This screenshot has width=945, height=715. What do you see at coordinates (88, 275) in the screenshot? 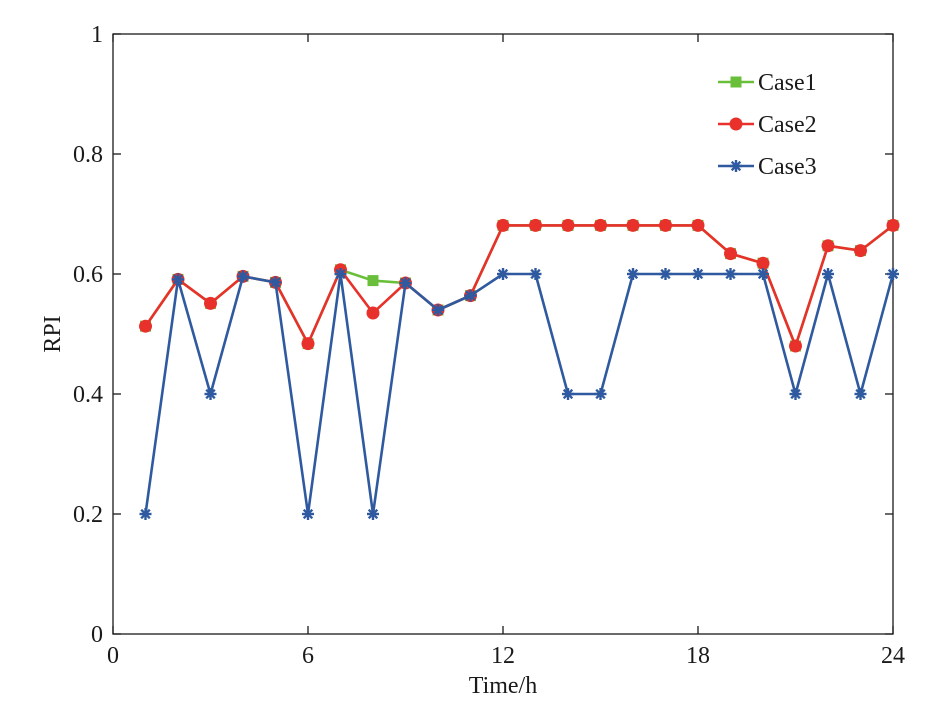
I see `y-tick-label: 0.6` at bounding box center [88, 275].